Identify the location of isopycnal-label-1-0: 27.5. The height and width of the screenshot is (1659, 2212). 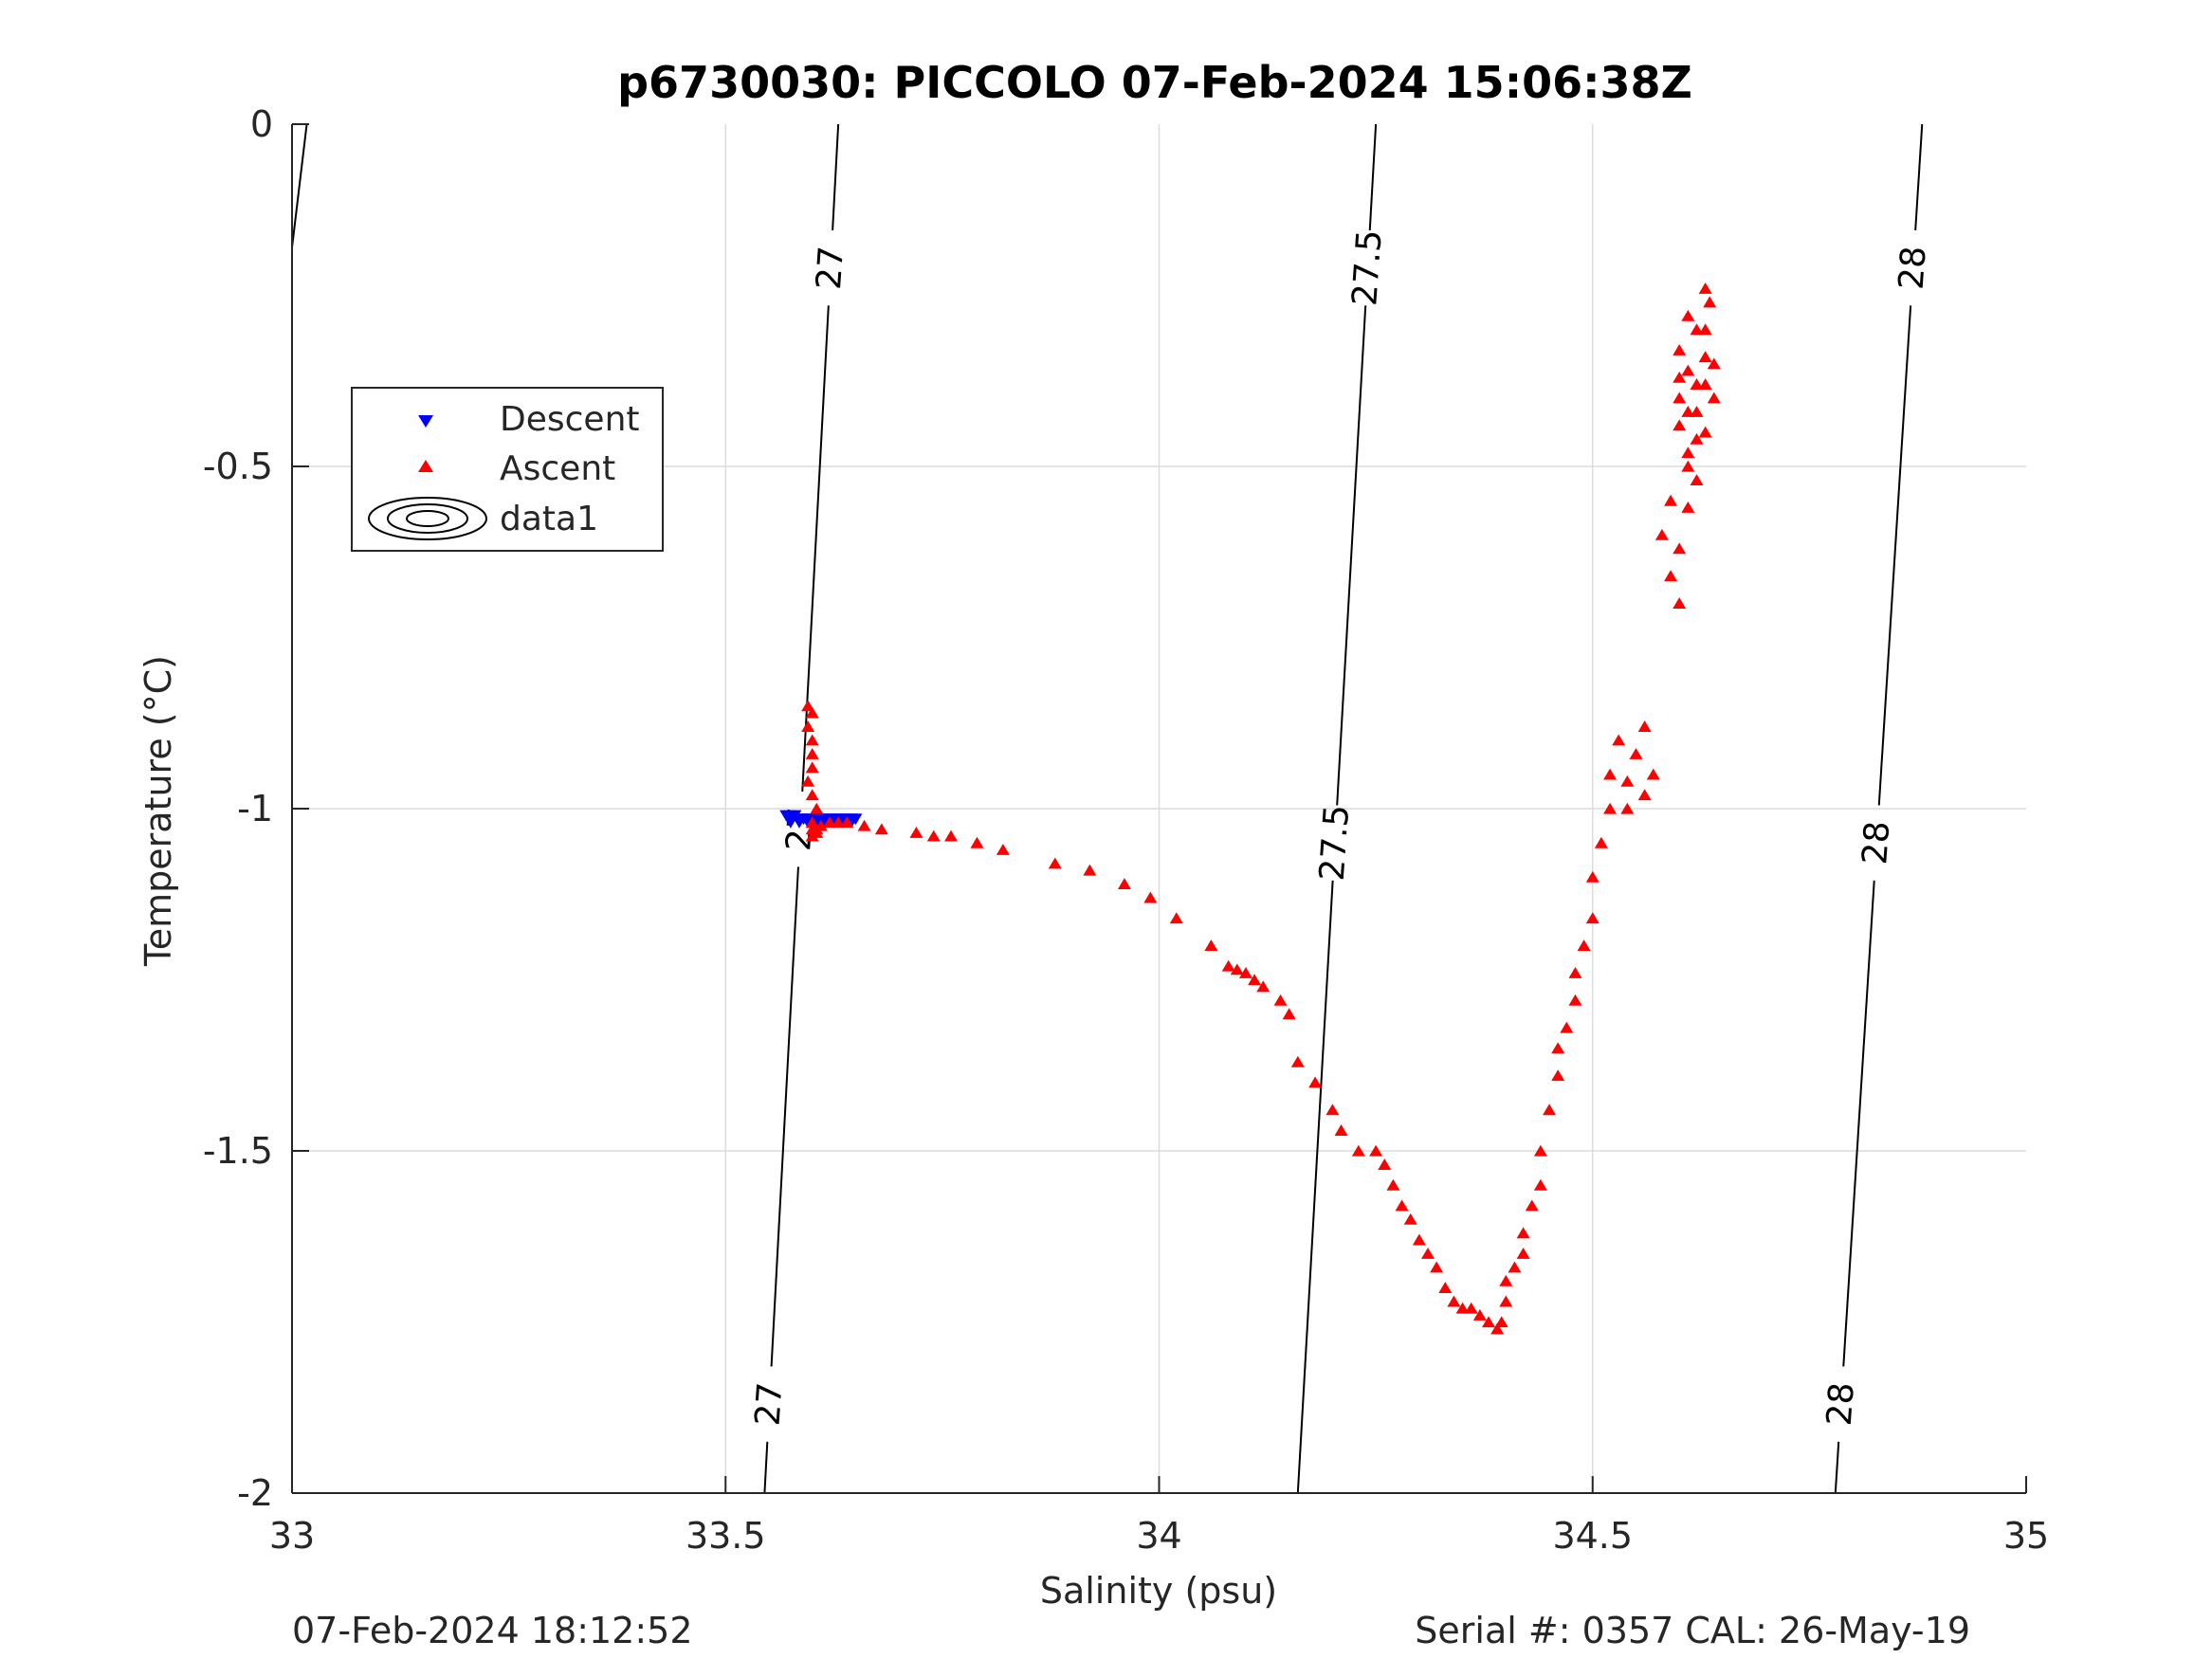
(1367, 267).